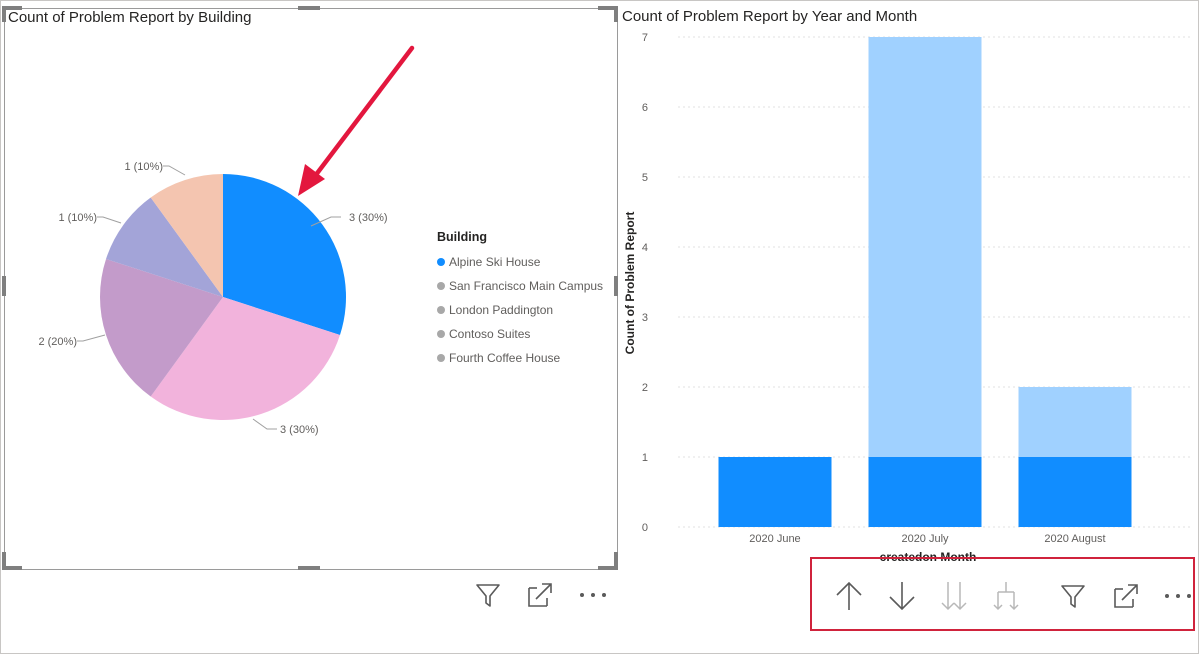 The height and width of the screenshot is (654, 1199). I want to click on legend-label: San Francisco Main Campus, so click(526, 286).